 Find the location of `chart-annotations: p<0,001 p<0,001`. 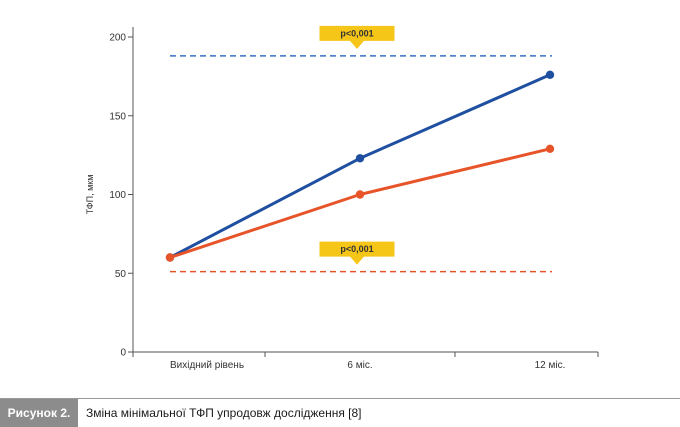

chart-annotations: p<0,001 p<0,001 is located at coordinates (357, 145).